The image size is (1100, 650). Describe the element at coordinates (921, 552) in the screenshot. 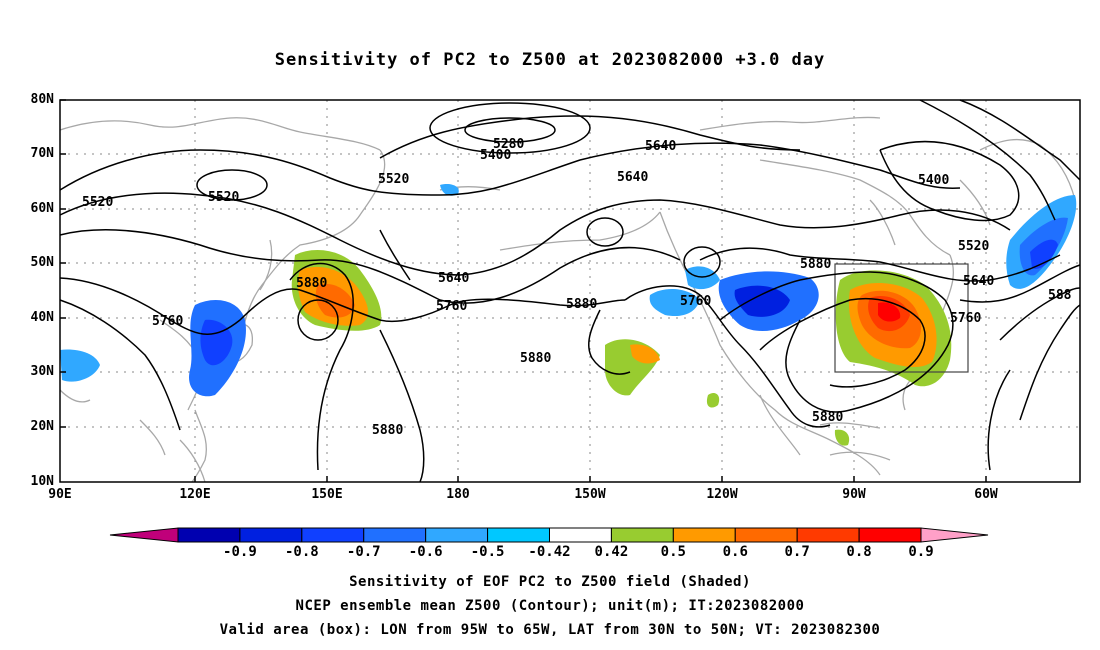

I see `colorbar-tick-label: 0.9` at that location.